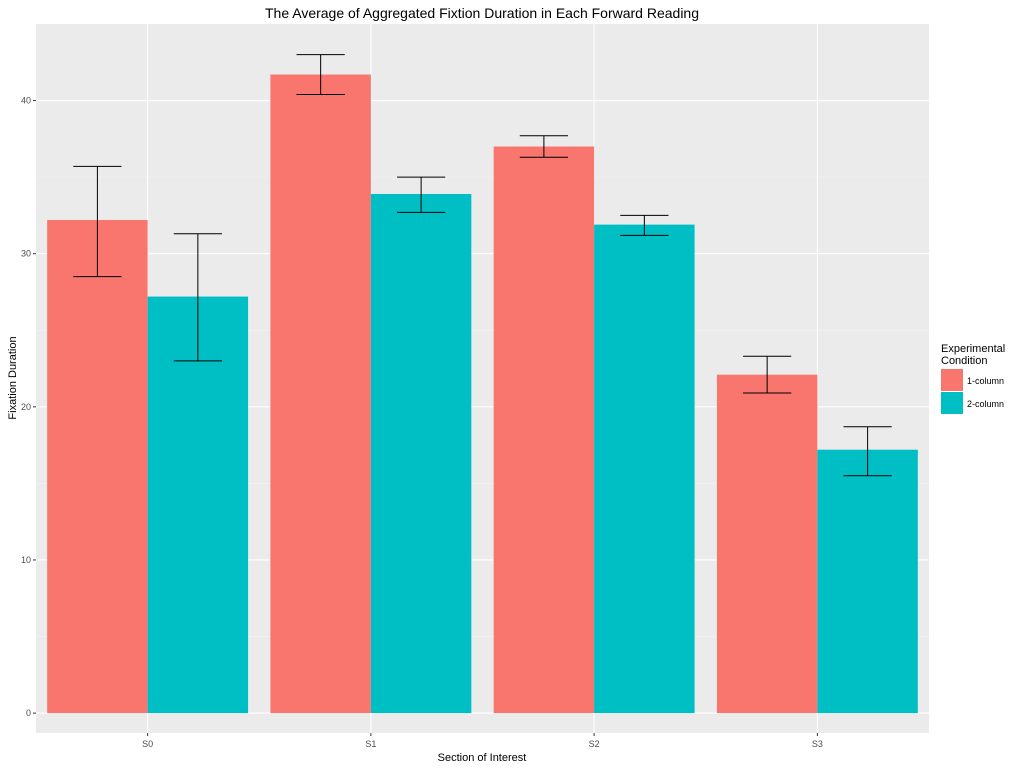  Describe the element at coordinates (97, 467) in the screenshot. I see `bar-S0-1-column` at that location.